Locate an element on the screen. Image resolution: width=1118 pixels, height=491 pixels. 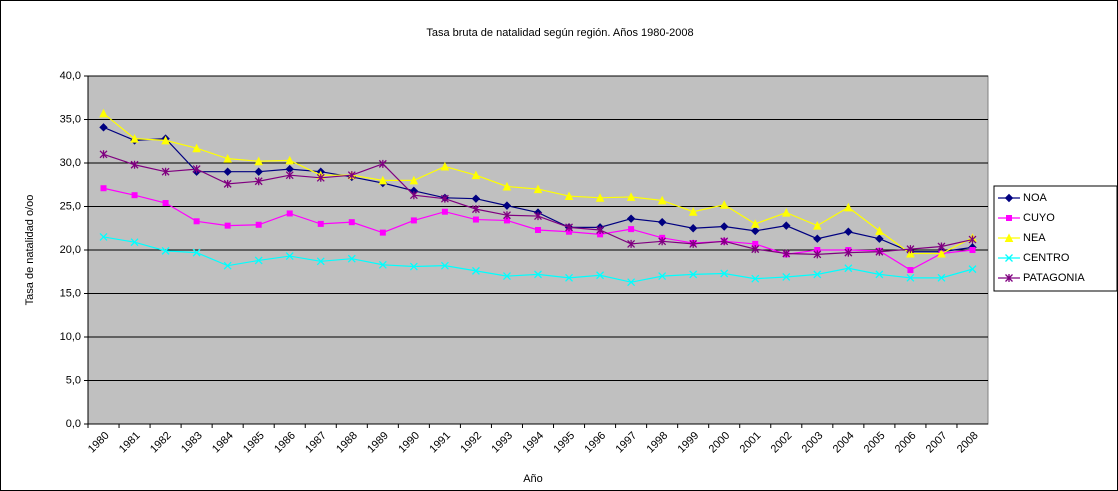
y-tick-label: 15,0 is located at coordinates (70, 293).